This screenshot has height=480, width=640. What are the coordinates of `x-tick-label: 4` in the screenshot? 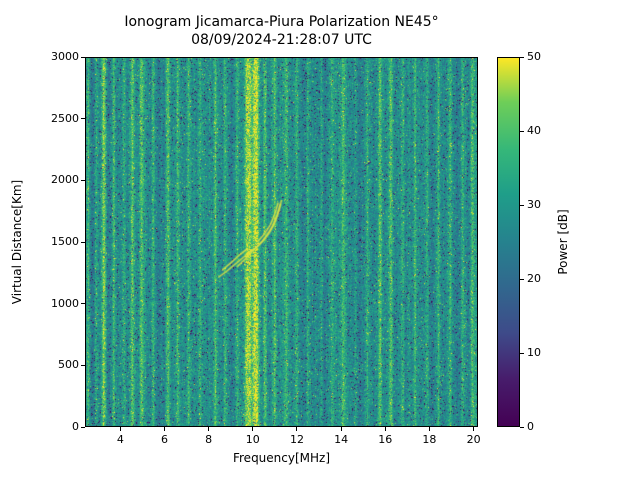 It's located at (120, 439).